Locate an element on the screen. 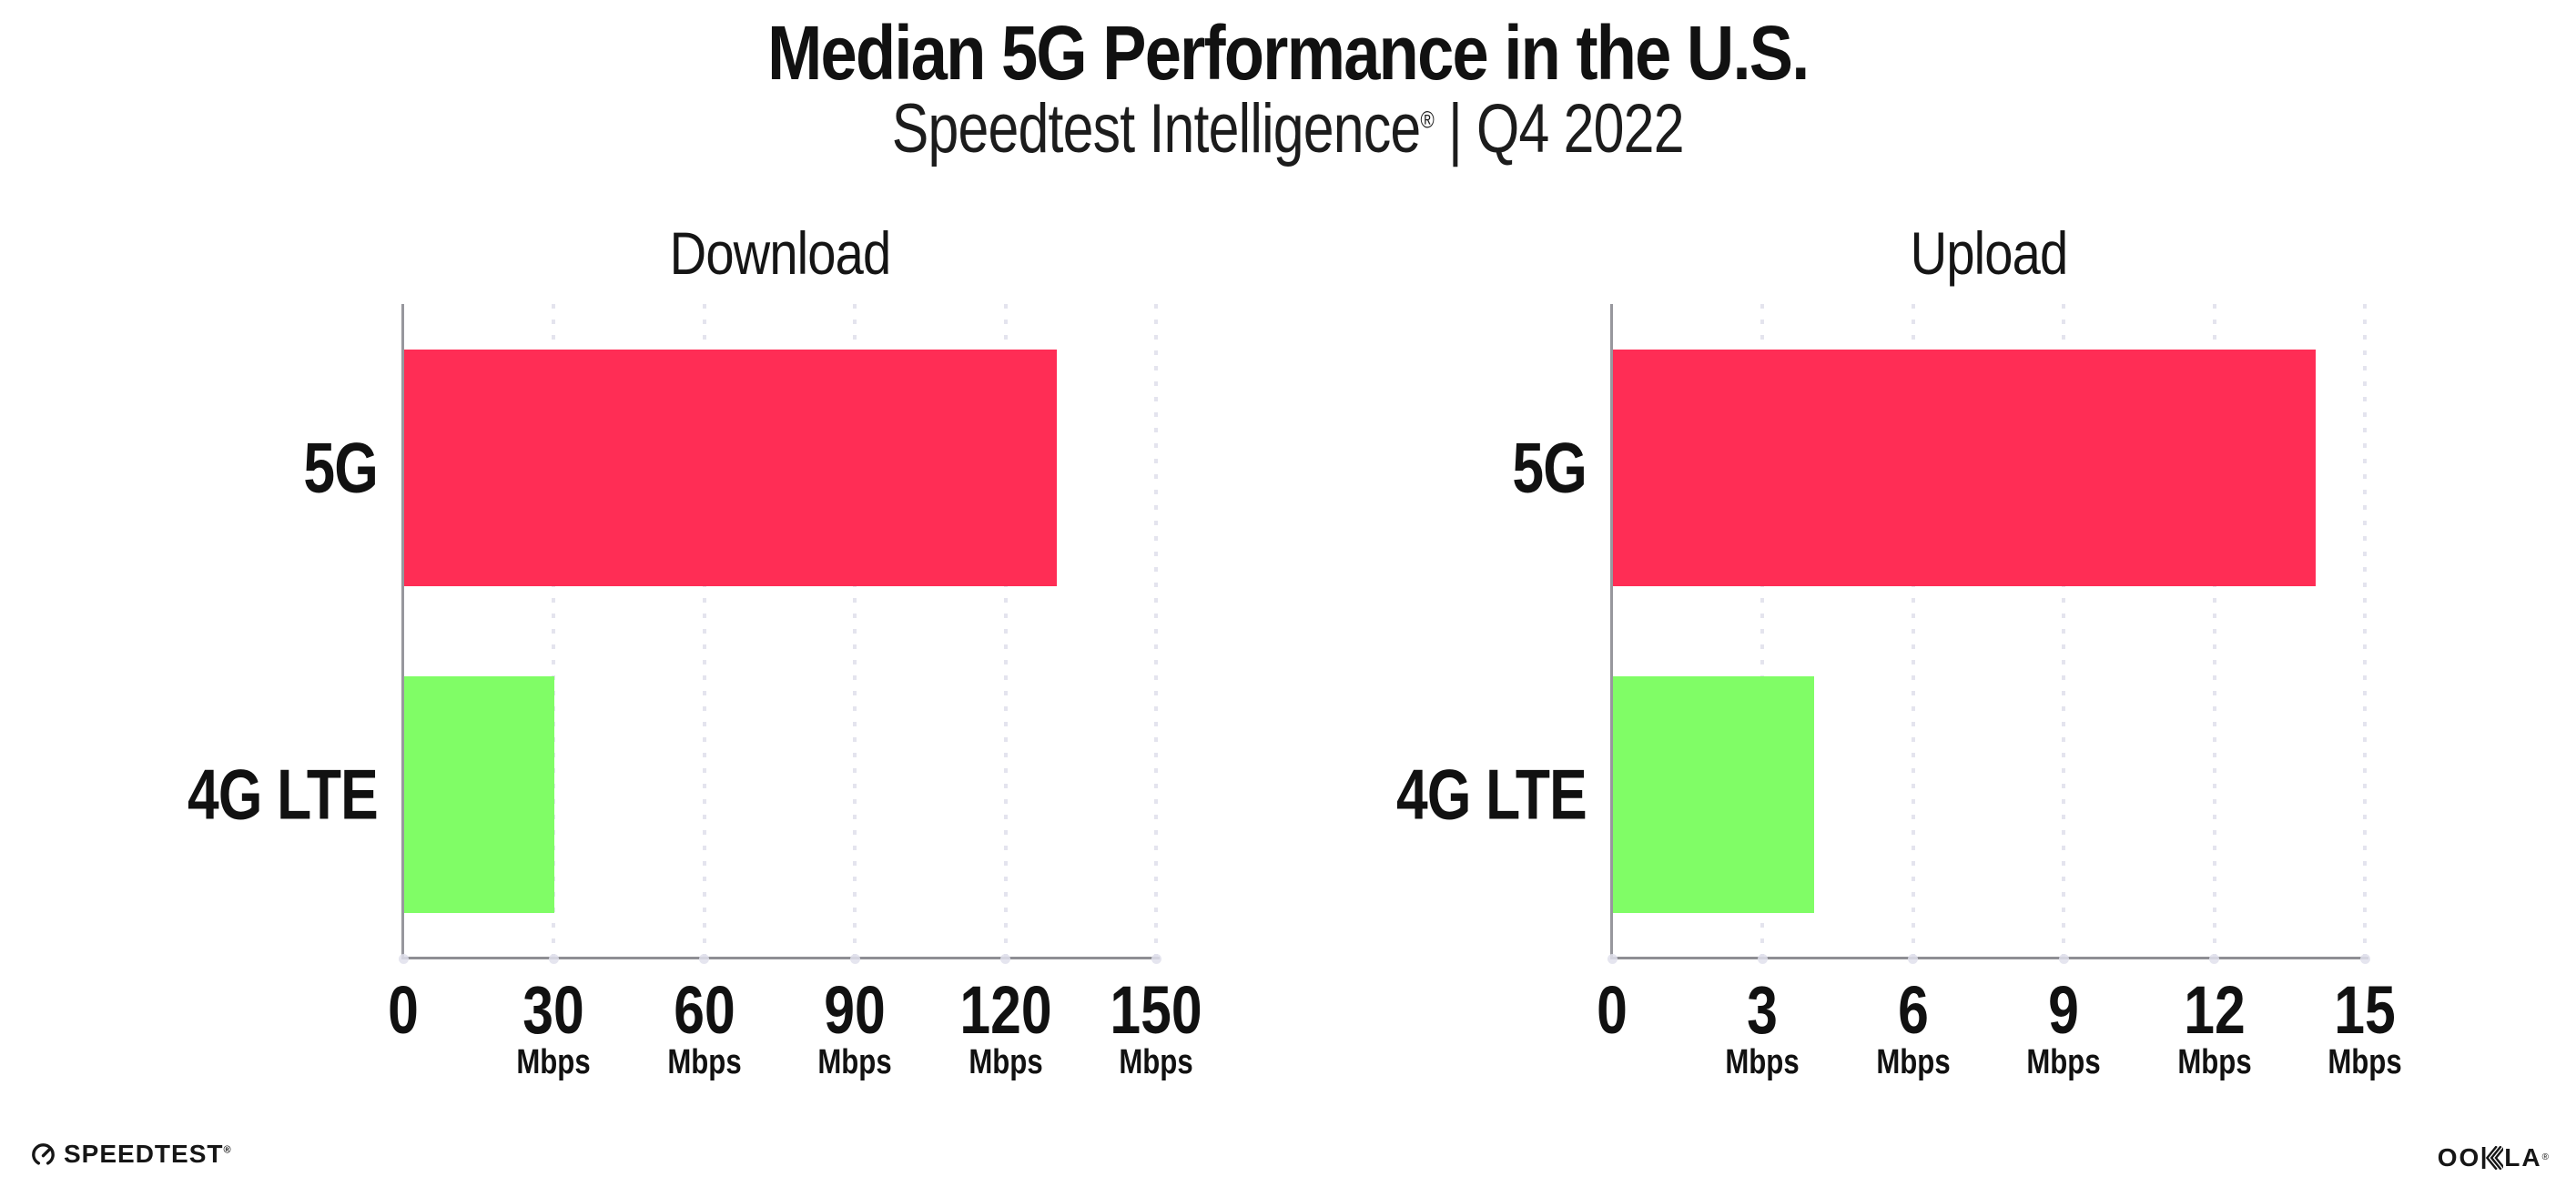  speedtest-logo: SPEEDTEST® is located at coordinates (131, 1154).